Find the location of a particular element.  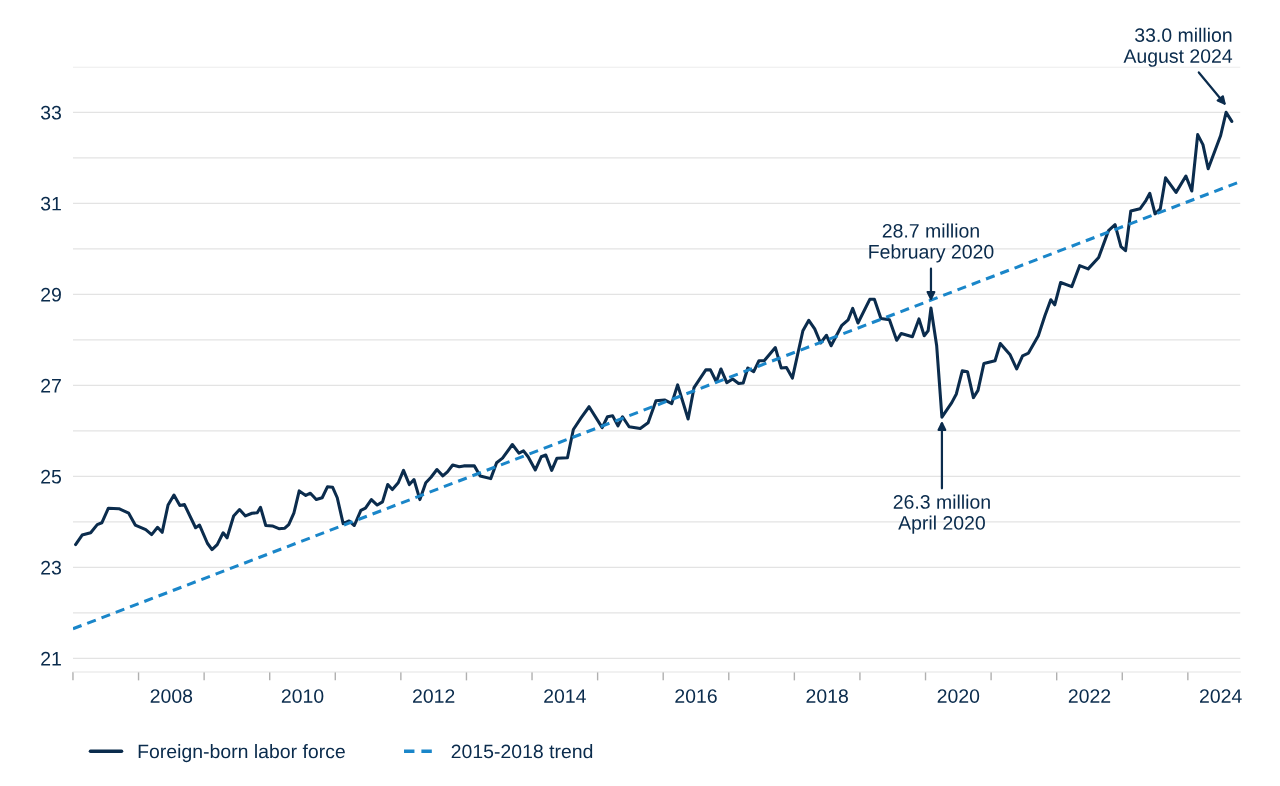

legend-label: 2015-2018 trend is located at coordinates (522, 751).